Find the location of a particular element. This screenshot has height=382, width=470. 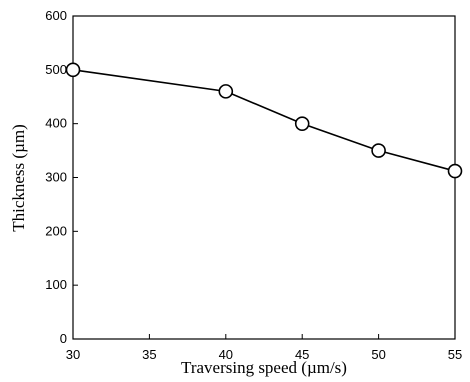

y-tick-label: 0 is located at coordinates (63, 338).